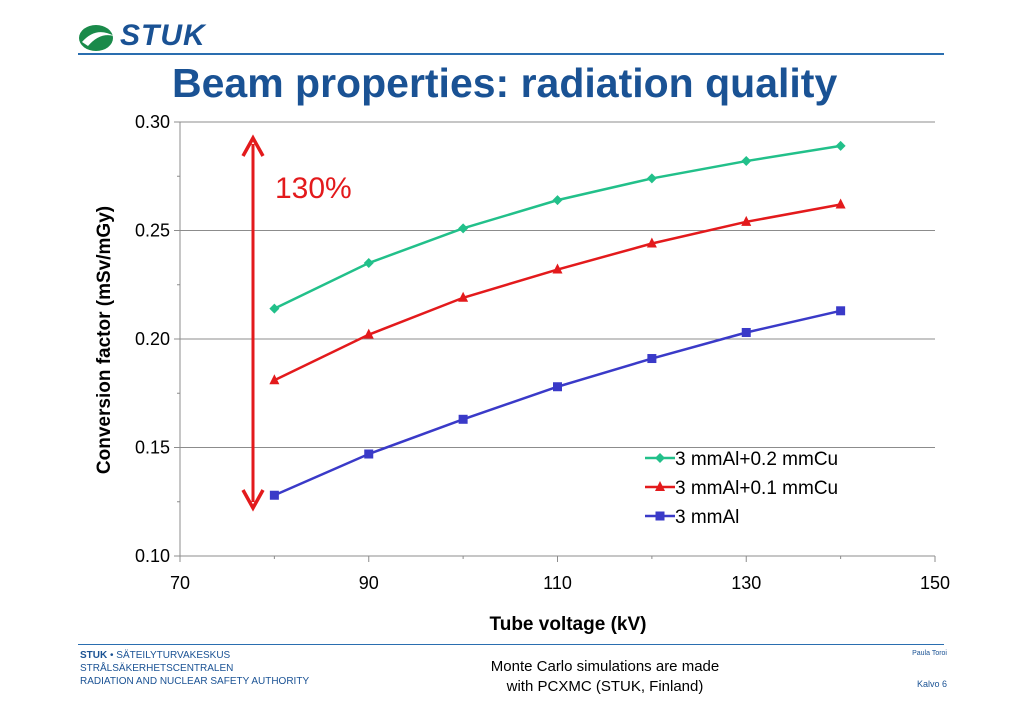  Describe the element at coordinates (169, 655) in the screenshot. I see `footer-org-fi: • SÄTEILYTURVAKESKUS` at that location.